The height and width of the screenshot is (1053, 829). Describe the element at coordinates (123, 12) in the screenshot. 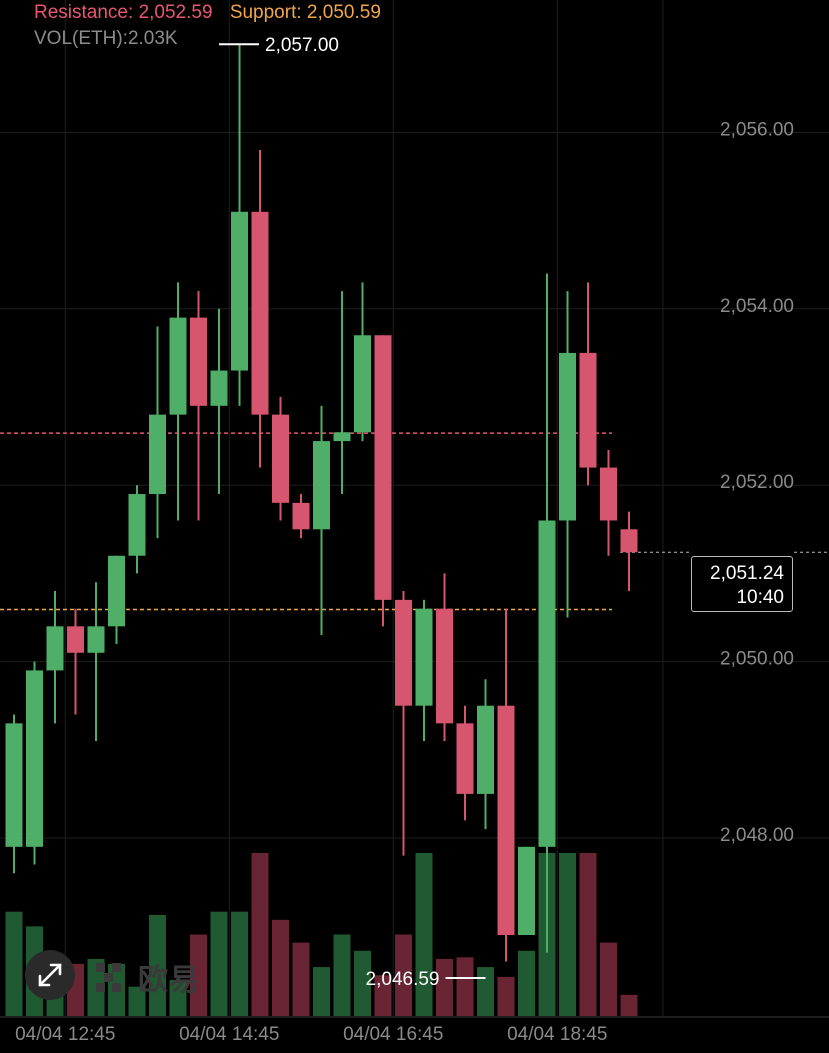

I see `resistance-label: Resistance: 2,052.59` at that location.